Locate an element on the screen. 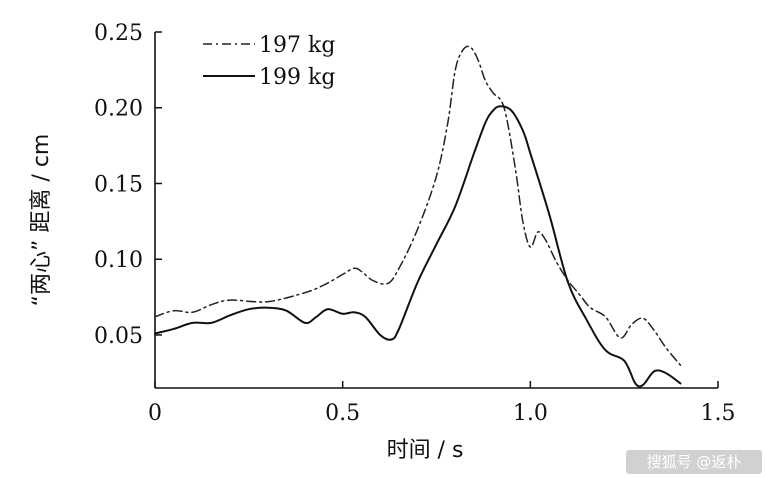 Image resolution: width=766 pixels, height=478 pixels. legend-item: 199 kg is located at coordinates (269, 77).